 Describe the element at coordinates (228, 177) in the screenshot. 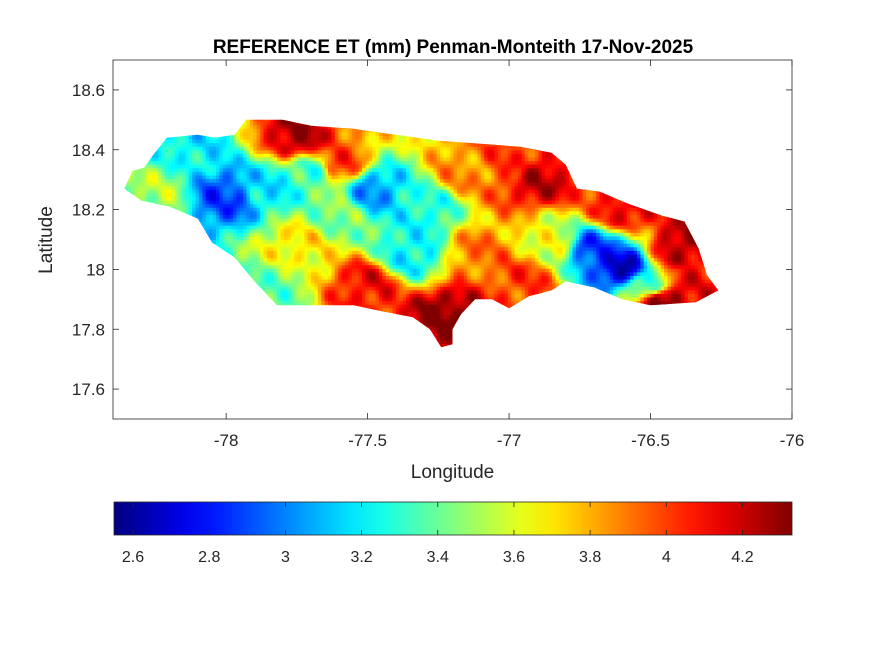

I see `et-cell-1967` at that location.